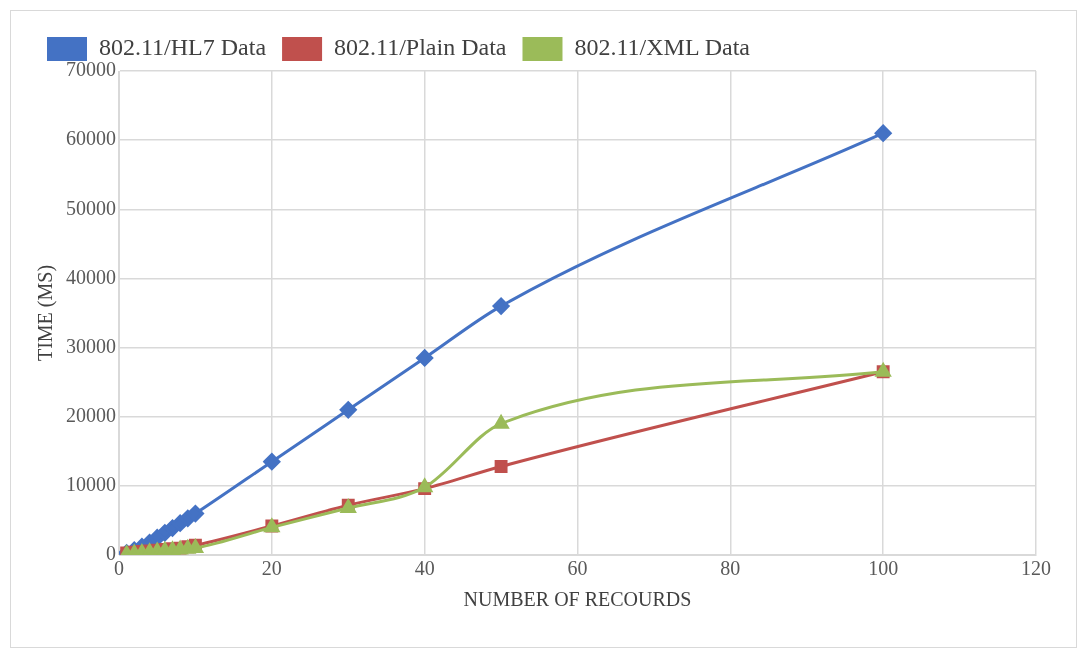 This screenshot has height=658, width=1087. I want to click on y-tick-label: 10000, so click(91, 484).